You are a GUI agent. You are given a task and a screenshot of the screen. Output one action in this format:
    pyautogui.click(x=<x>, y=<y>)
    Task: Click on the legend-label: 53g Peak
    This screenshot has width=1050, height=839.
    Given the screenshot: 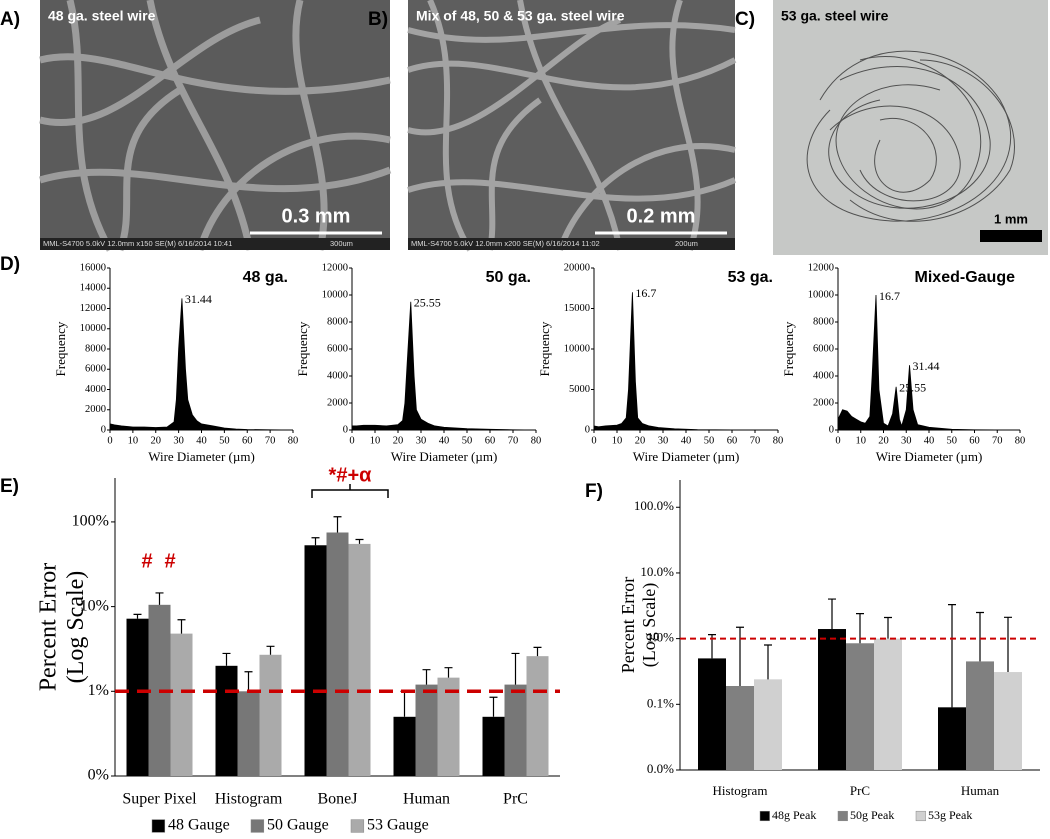 What is the action you would take?
    pyautogui.click(x=950, y=815)
    